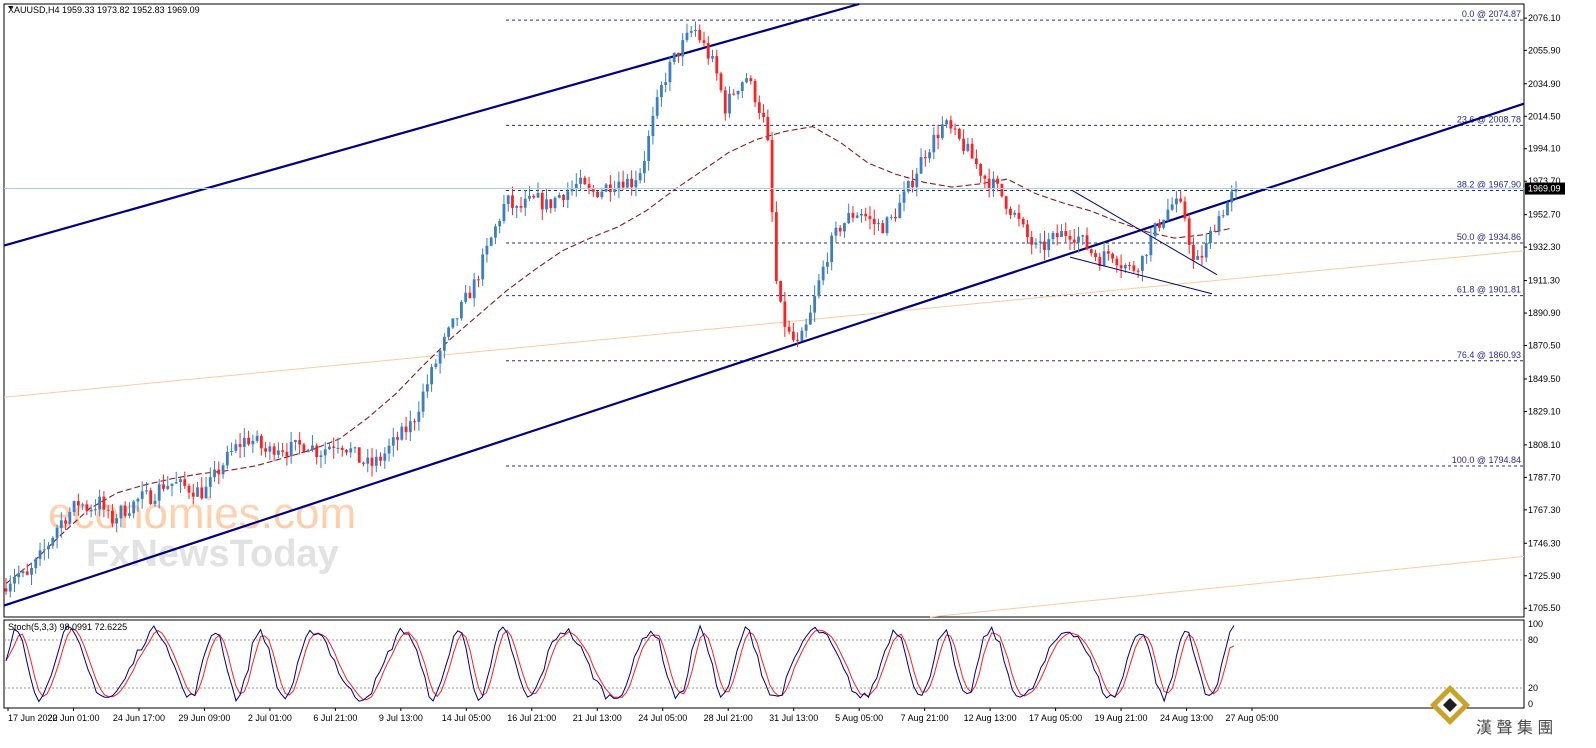 Image resolution: width=1596 pixels, height=748 pixels. I want to click on falling-wedge, so click(1143, 242).